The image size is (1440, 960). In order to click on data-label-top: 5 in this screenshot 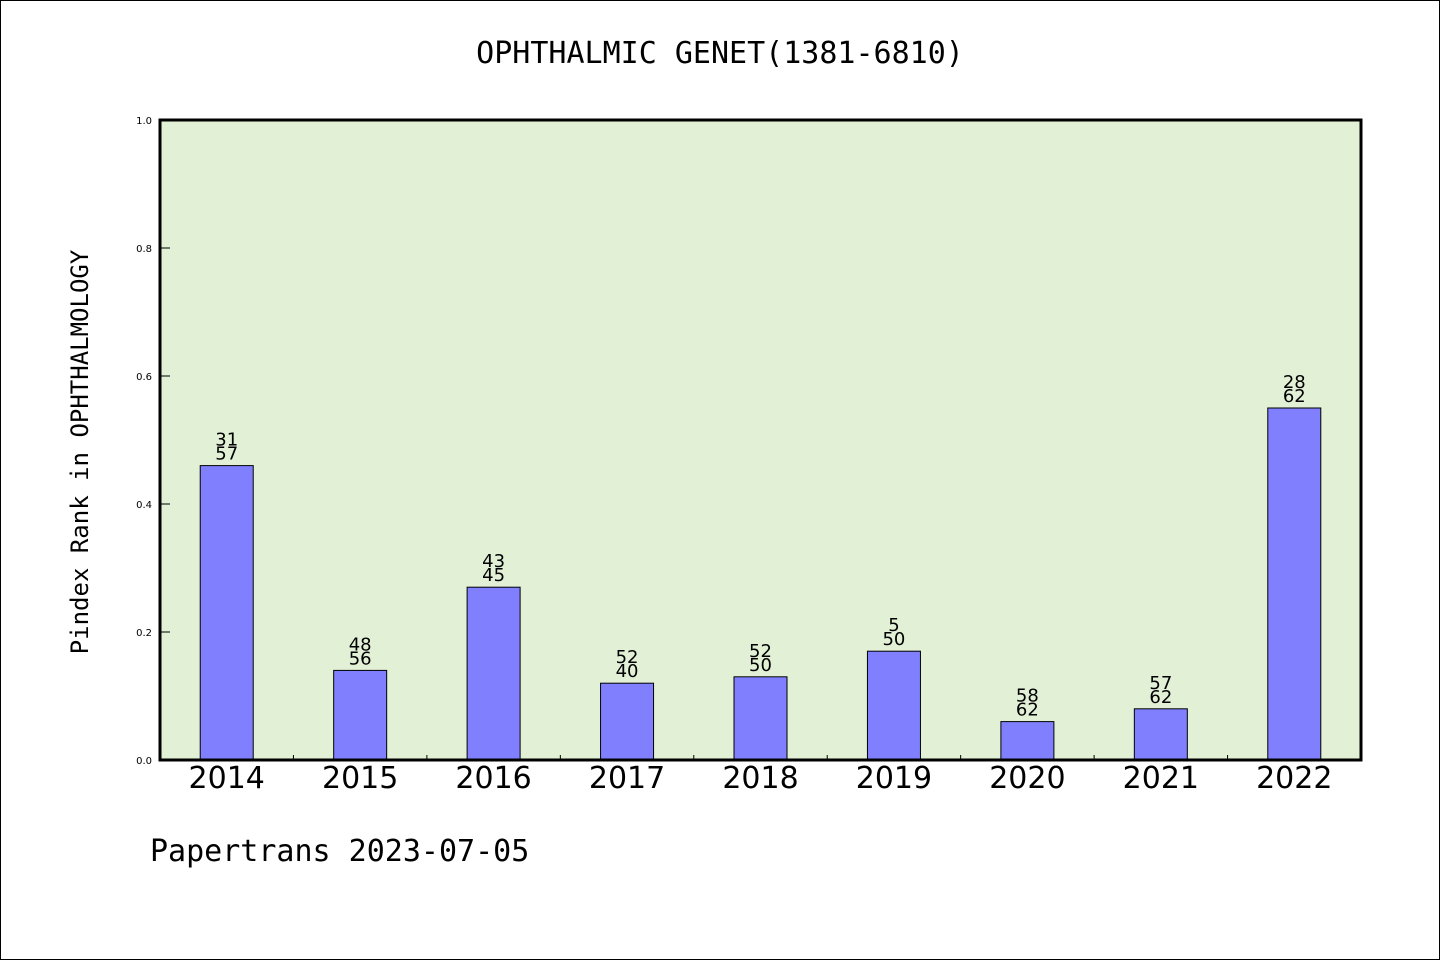, I will do `click(893, 625)`.